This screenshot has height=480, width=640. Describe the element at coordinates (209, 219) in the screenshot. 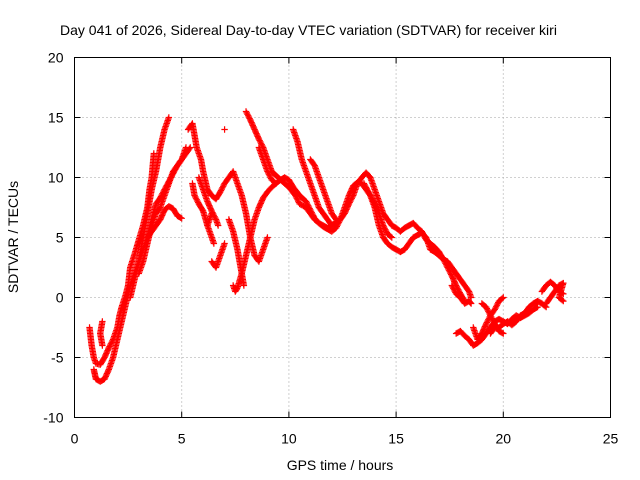

I see `series-arc-j` at that location.